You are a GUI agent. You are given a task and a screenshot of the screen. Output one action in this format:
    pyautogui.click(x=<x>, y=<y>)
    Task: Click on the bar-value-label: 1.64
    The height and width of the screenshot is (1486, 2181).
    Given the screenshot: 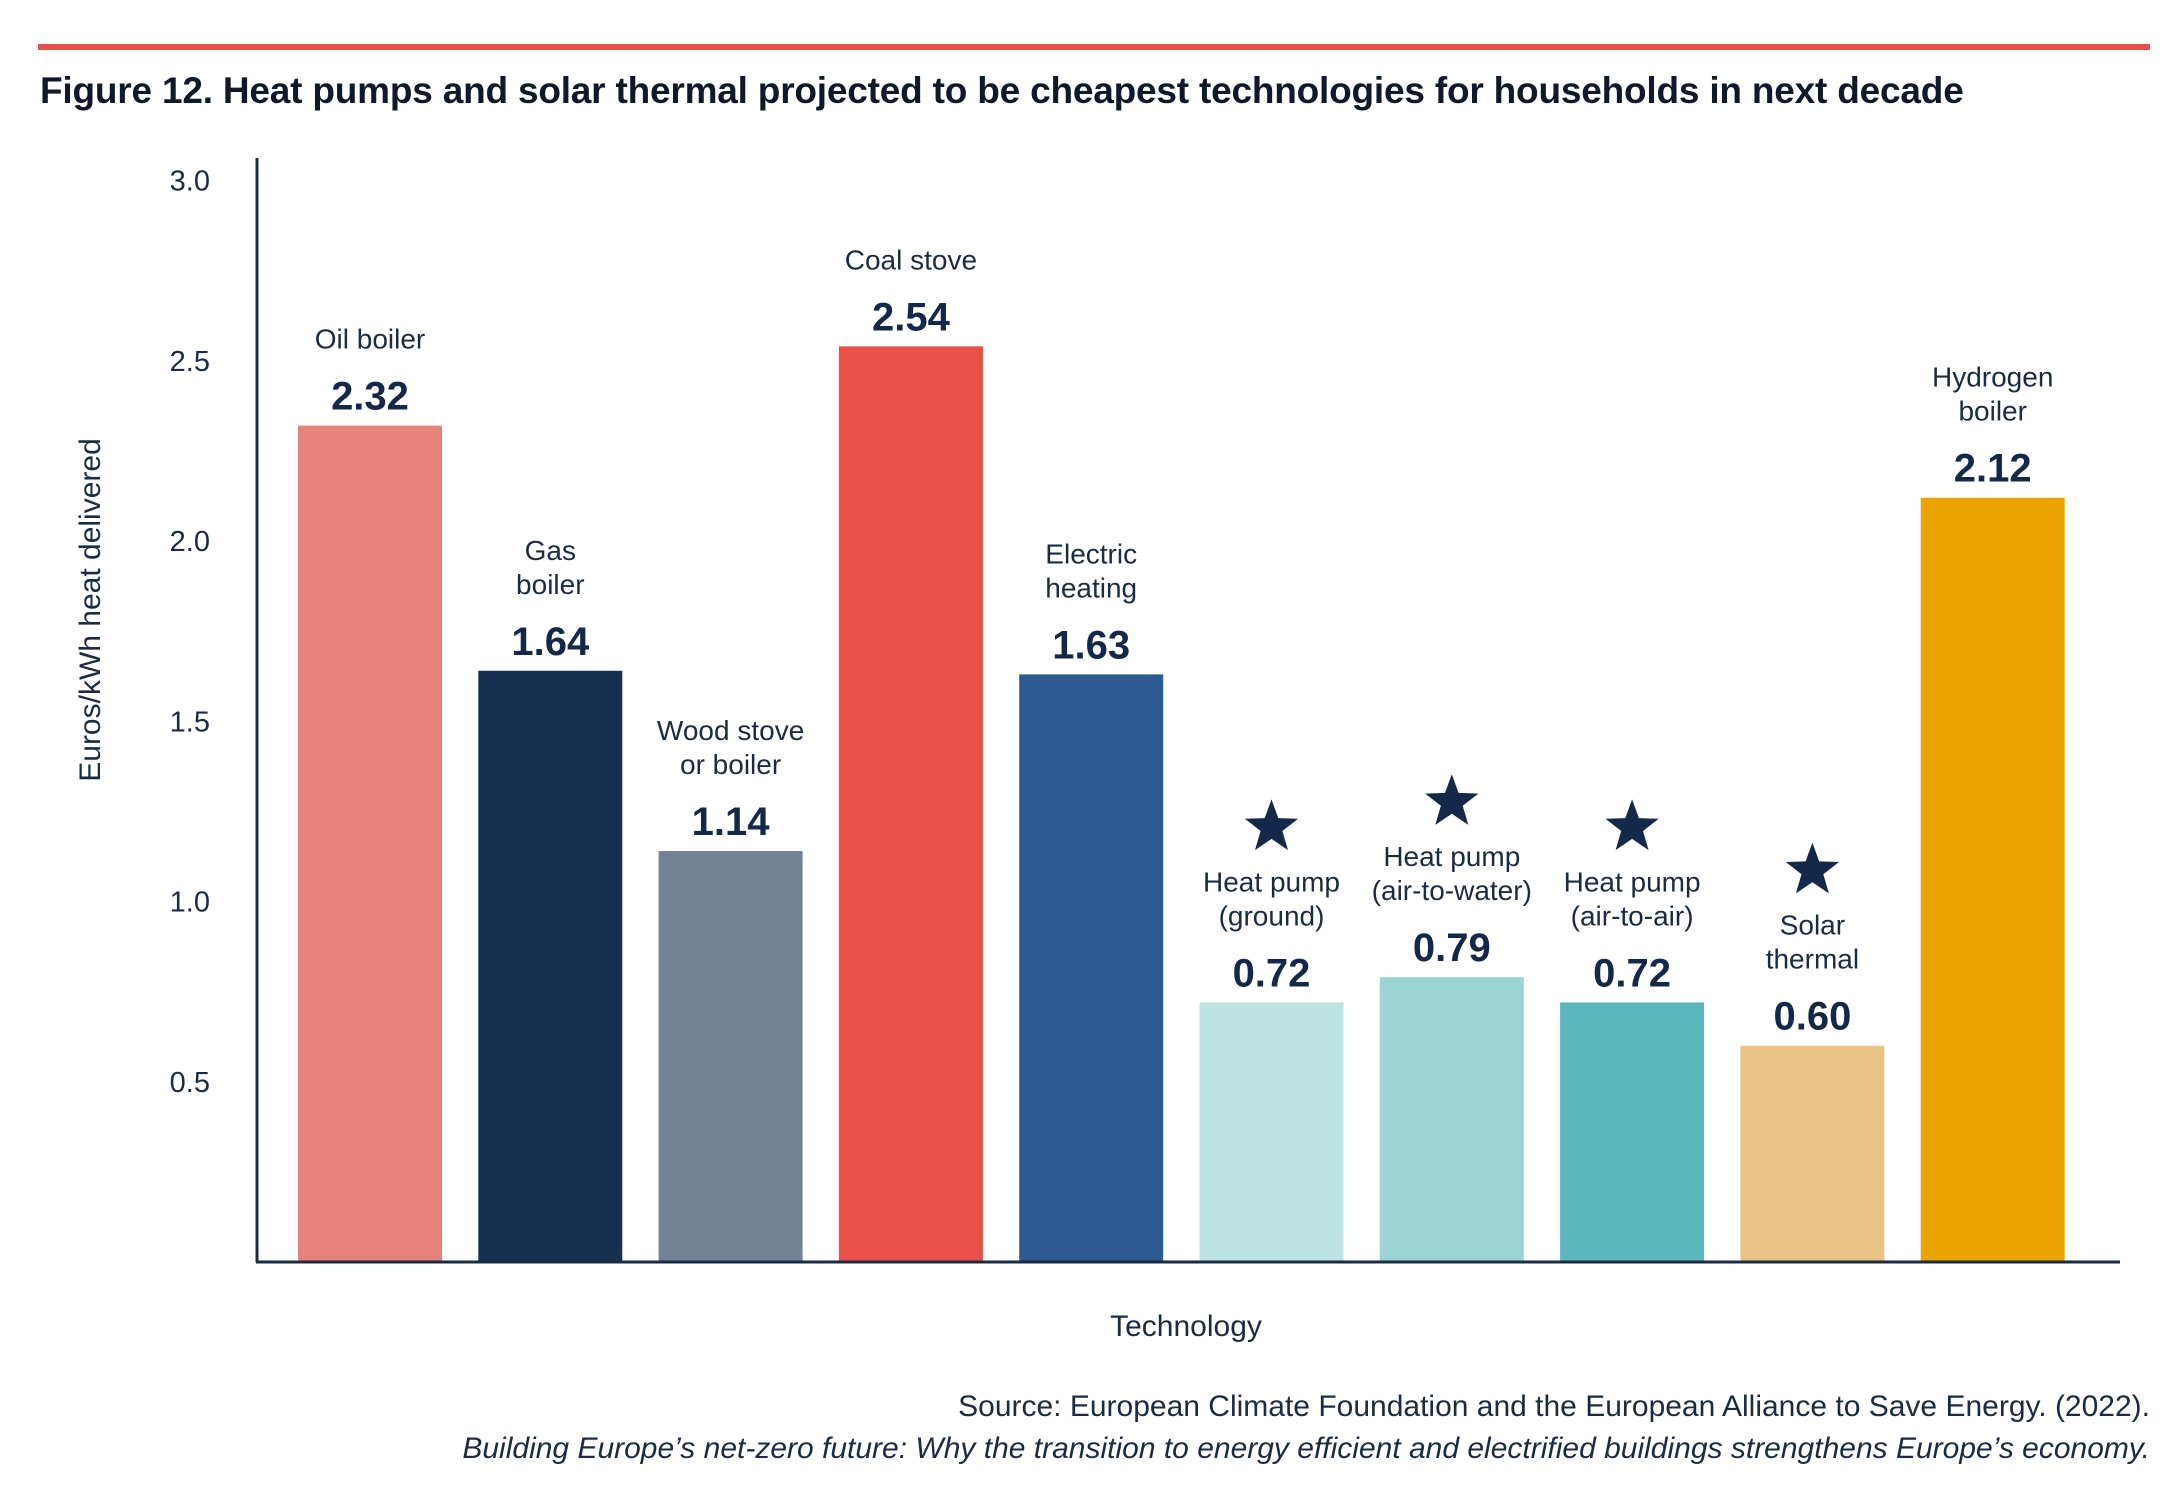 What is the action you would take?
    pyautogui.click(x=550, y=642)
    